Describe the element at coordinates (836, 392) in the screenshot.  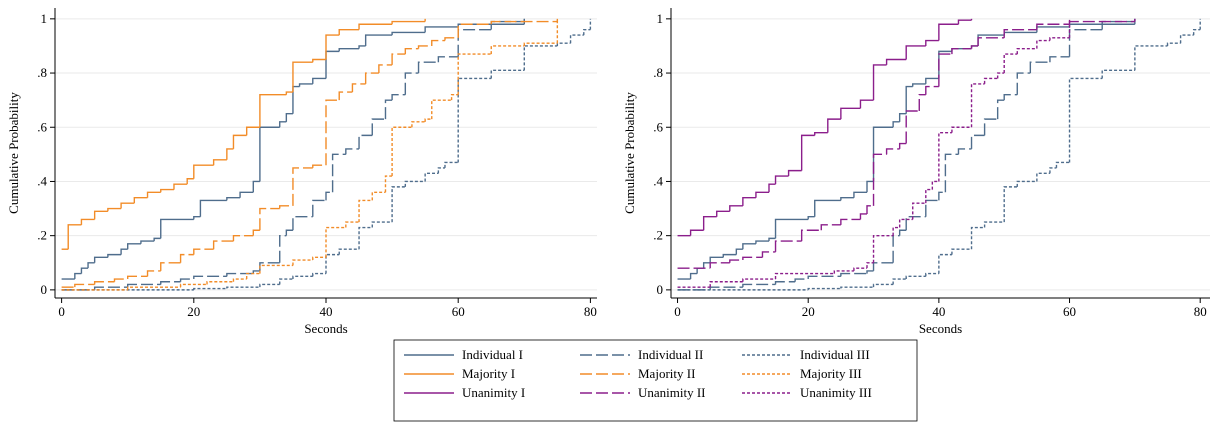
I see `legend-label: Unanimity III` at that location.